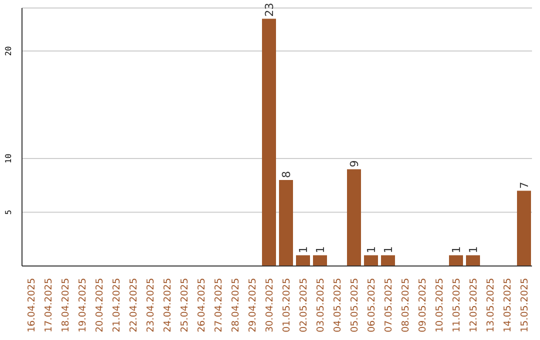 The image size is (540, 340). What do you see at coordinates (286, 174) in the screenshot?
I see `data-label: 8` at bounding box center [286, 174].